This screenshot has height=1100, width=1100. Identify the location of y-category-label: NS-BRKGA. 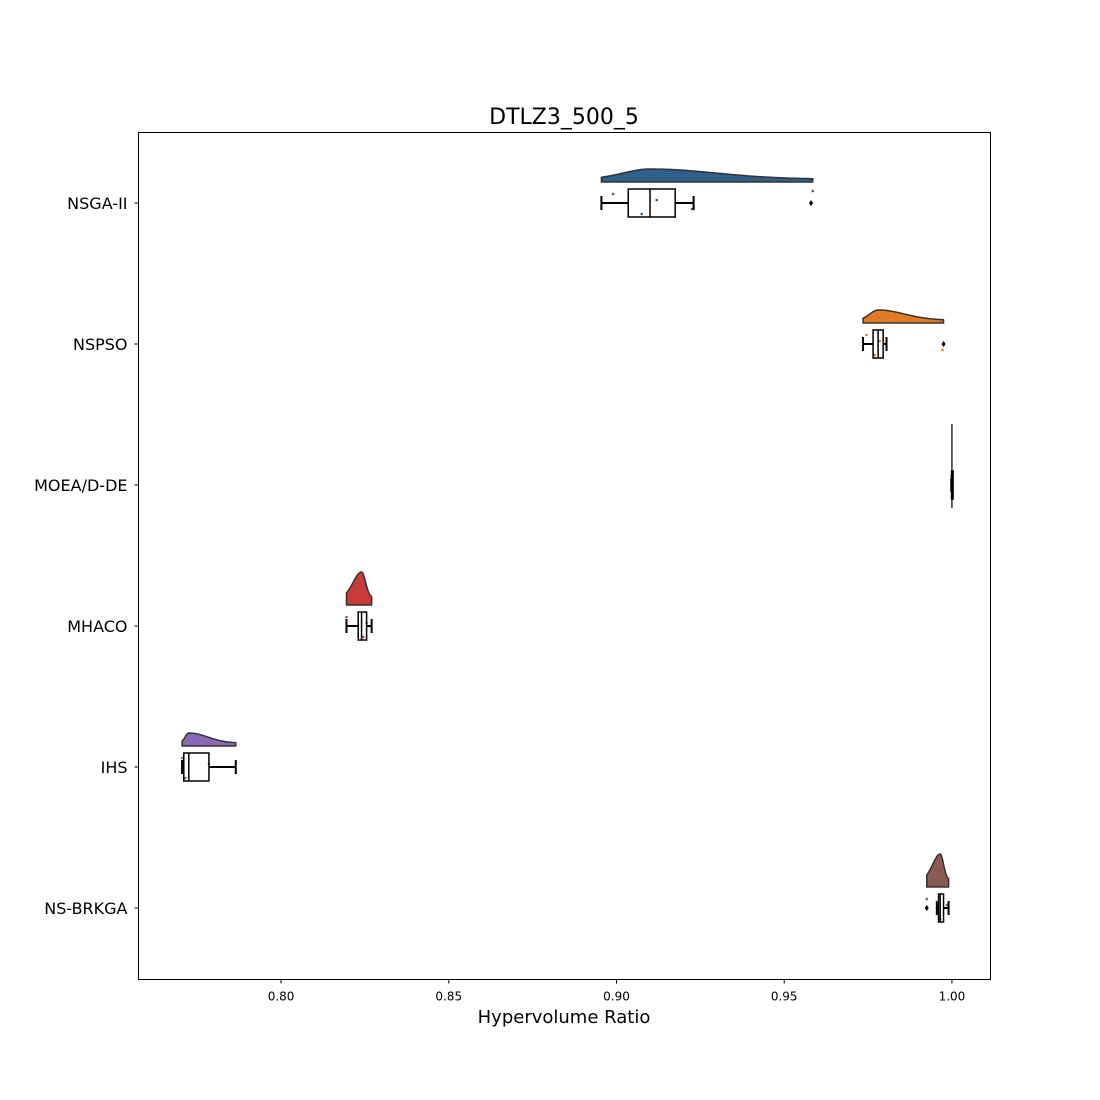
(85, 908).